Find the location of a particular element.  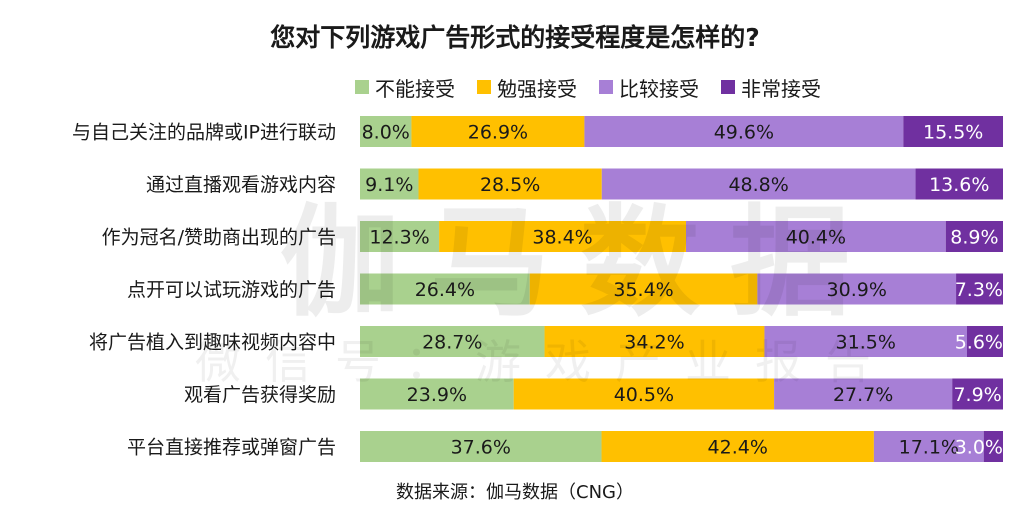

category-label: 与自己关注的品牌或IP进行联动 is located at coordinates (204, 133).